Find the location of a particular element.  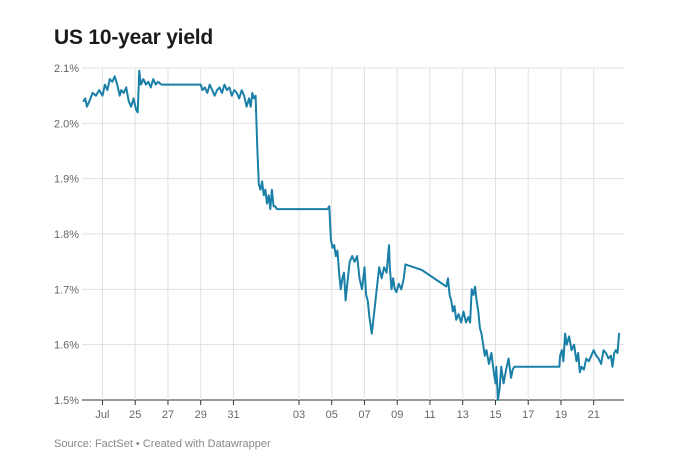

x-tick-label: 11 is located at coordinates (429, 415).